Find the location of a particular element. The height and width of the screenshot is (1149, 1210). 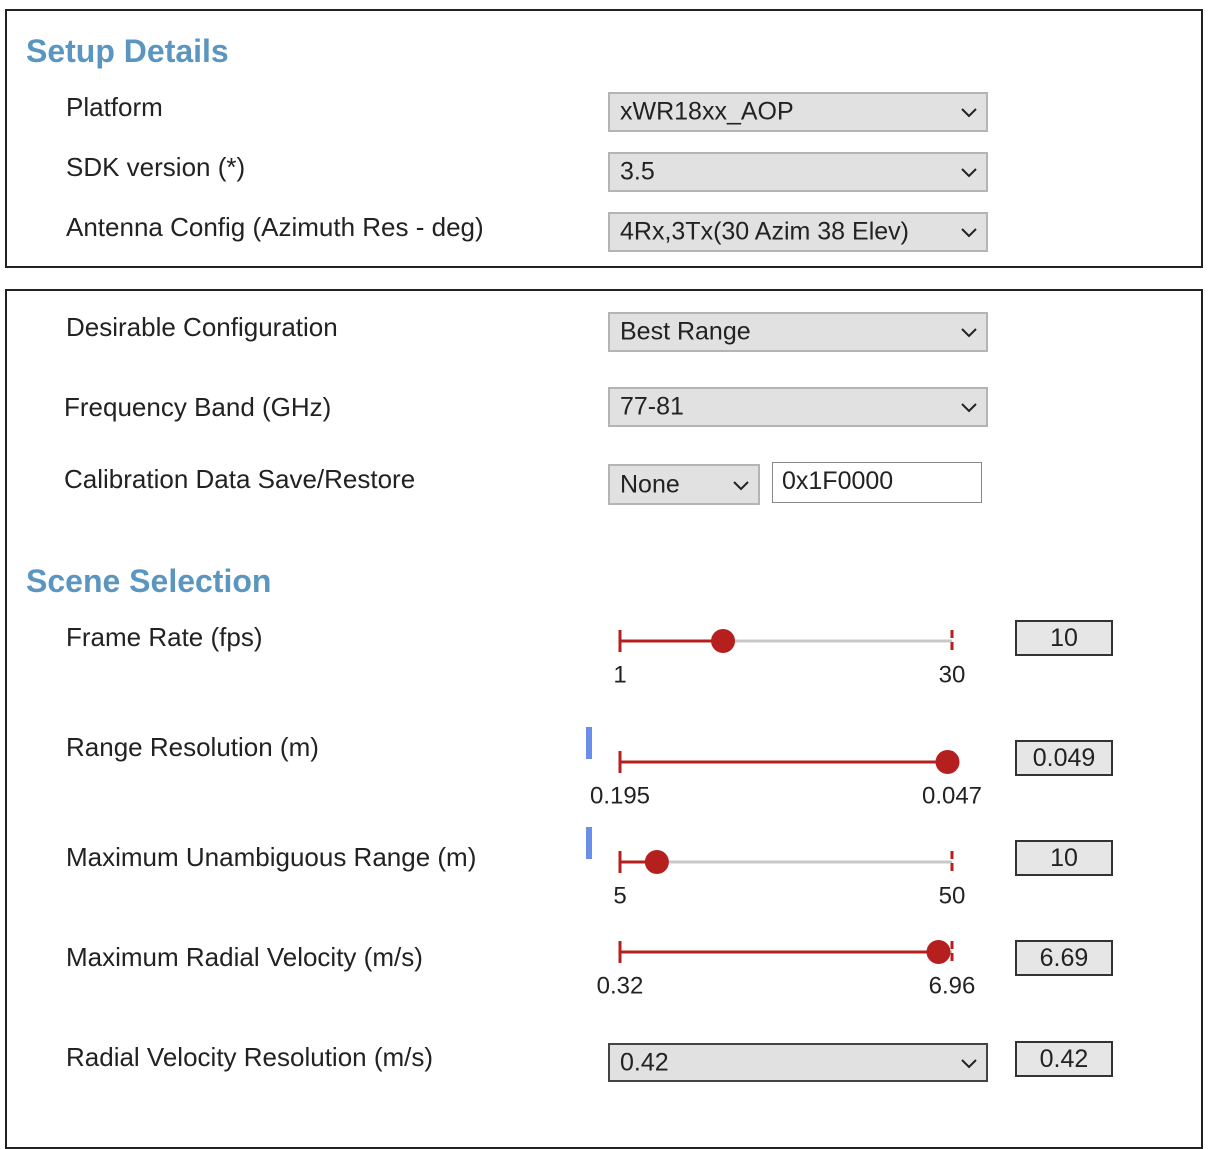

field-label: Platform is located at coordinates (114, 107).